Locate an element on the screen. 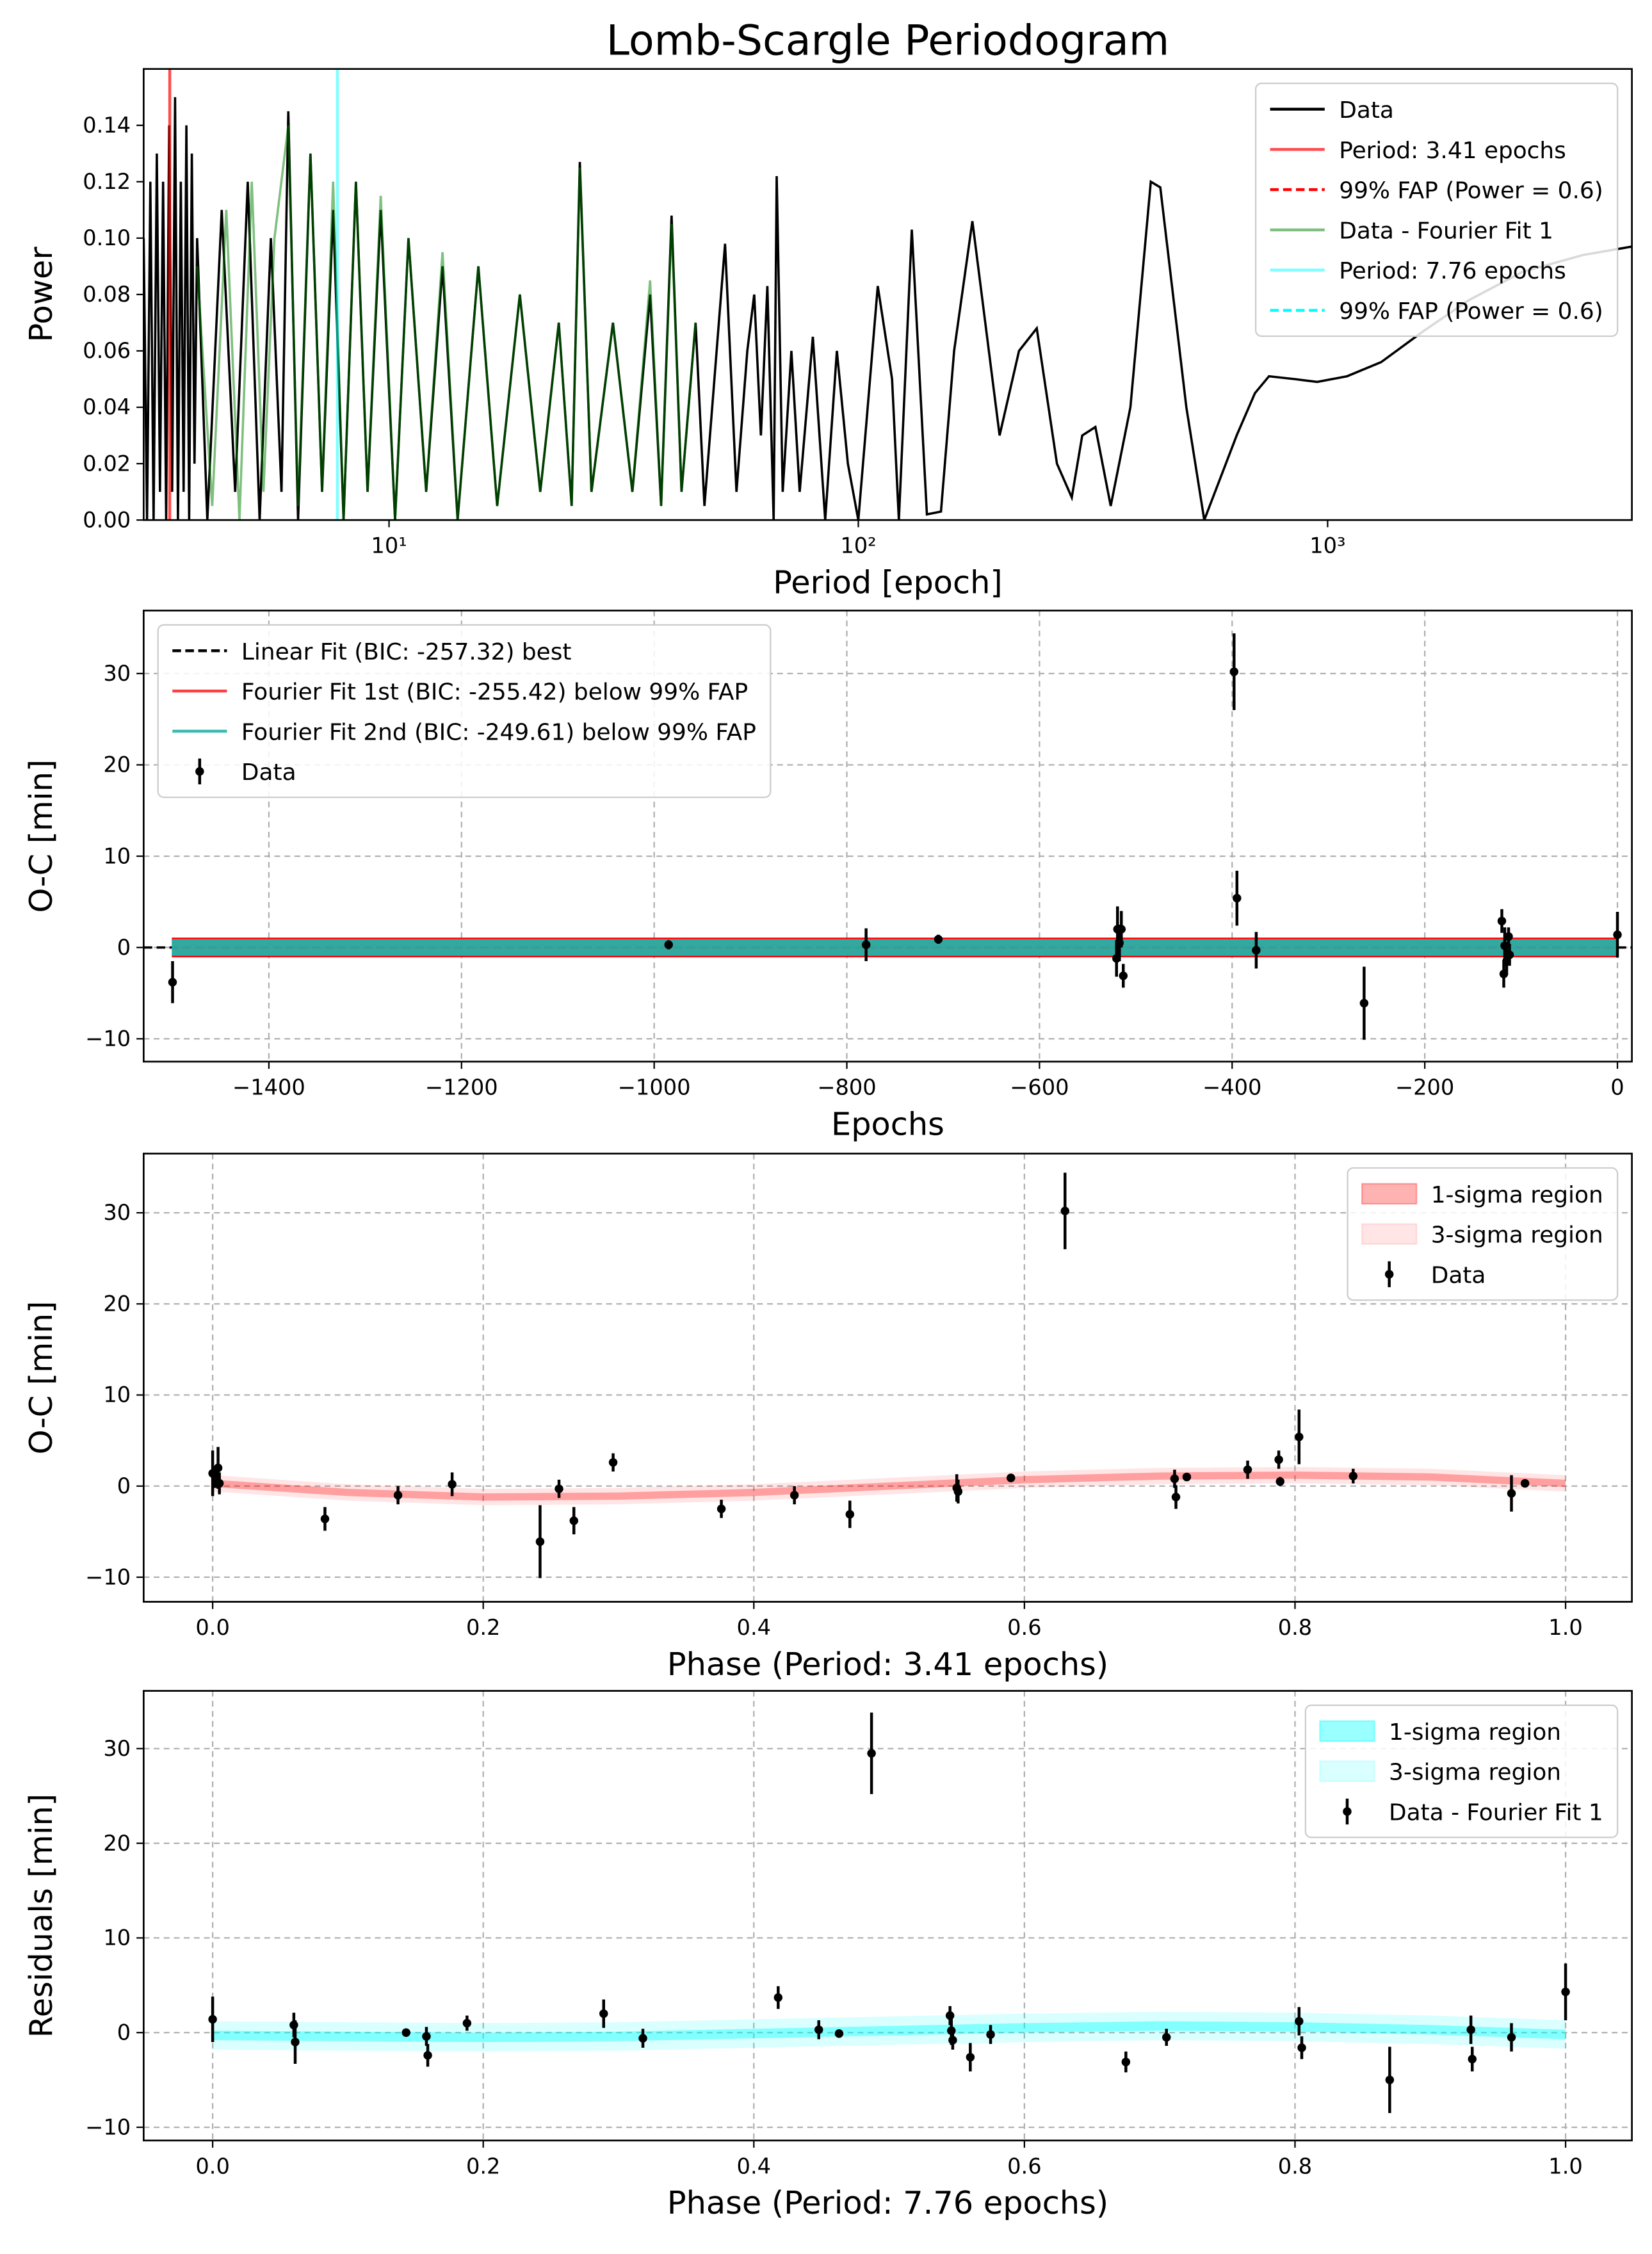  x-tick-label: 10³ is located at coordinates (1327, 546).